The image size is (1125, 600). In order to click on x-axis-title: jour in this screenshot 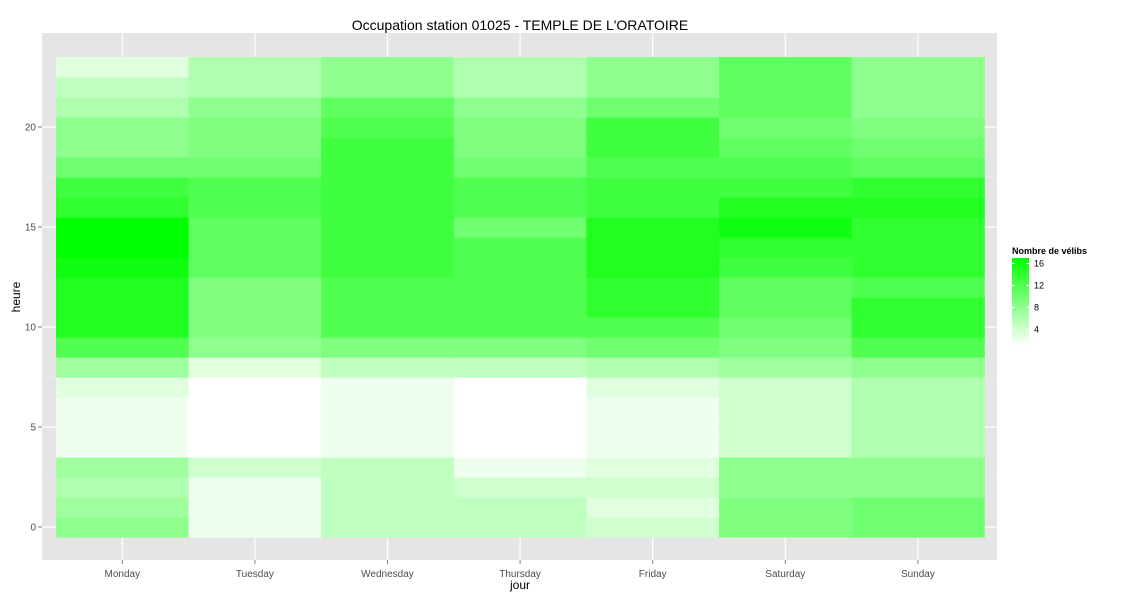, I will do `click(519, 585)`.